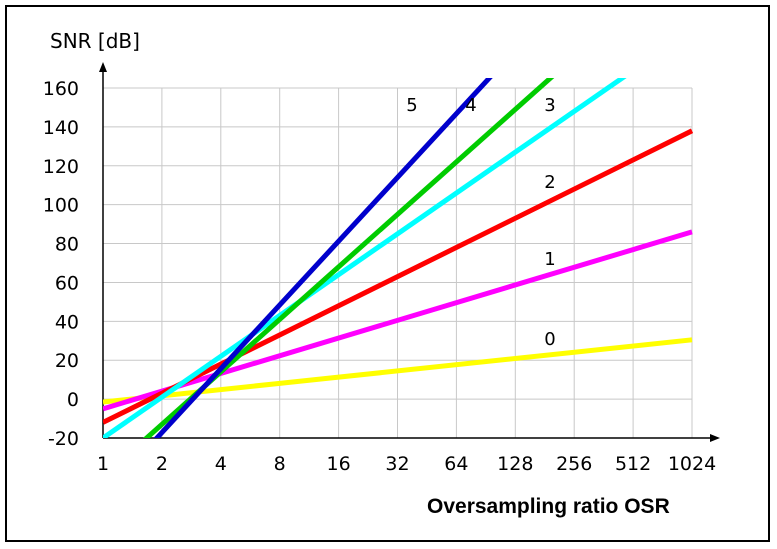 This screenshot has height=549, width=777. I want to click on y-tick-label: 20, so click(67, 361).